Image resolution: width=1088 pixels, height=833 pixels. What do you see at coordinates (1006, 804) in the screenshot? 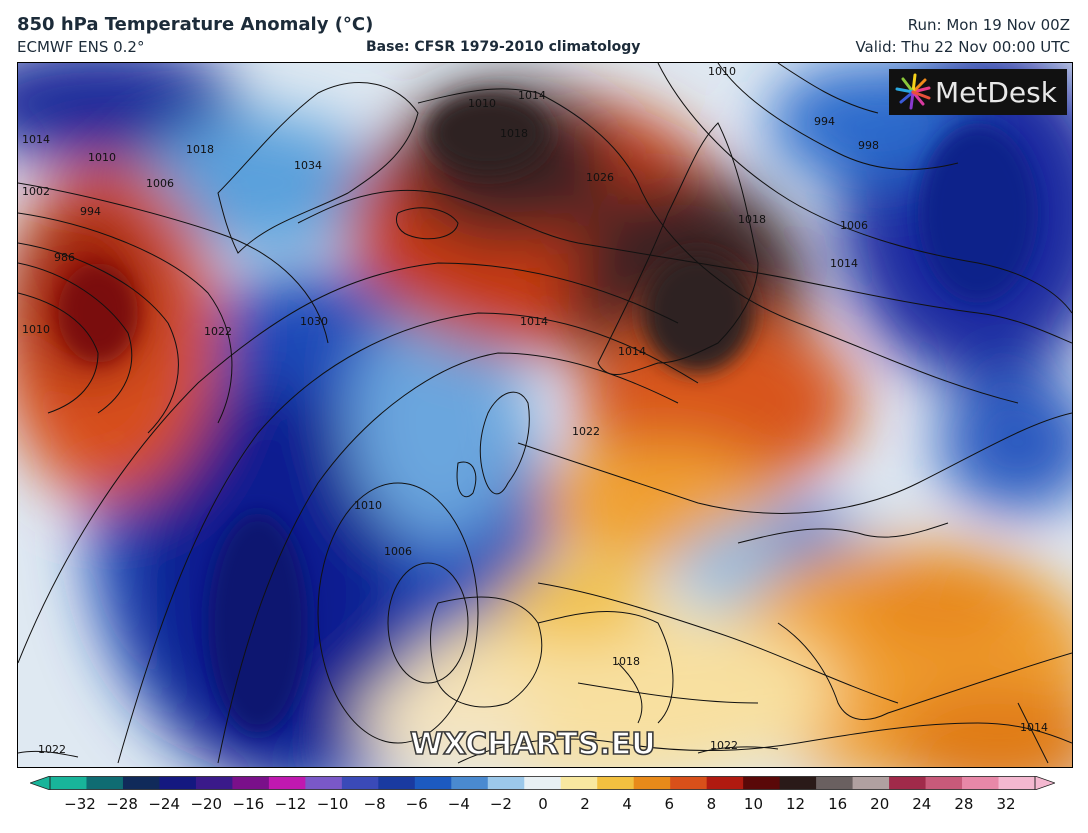
I see `colorbar-tick-label: 32` at bounding box center [1006, 804].